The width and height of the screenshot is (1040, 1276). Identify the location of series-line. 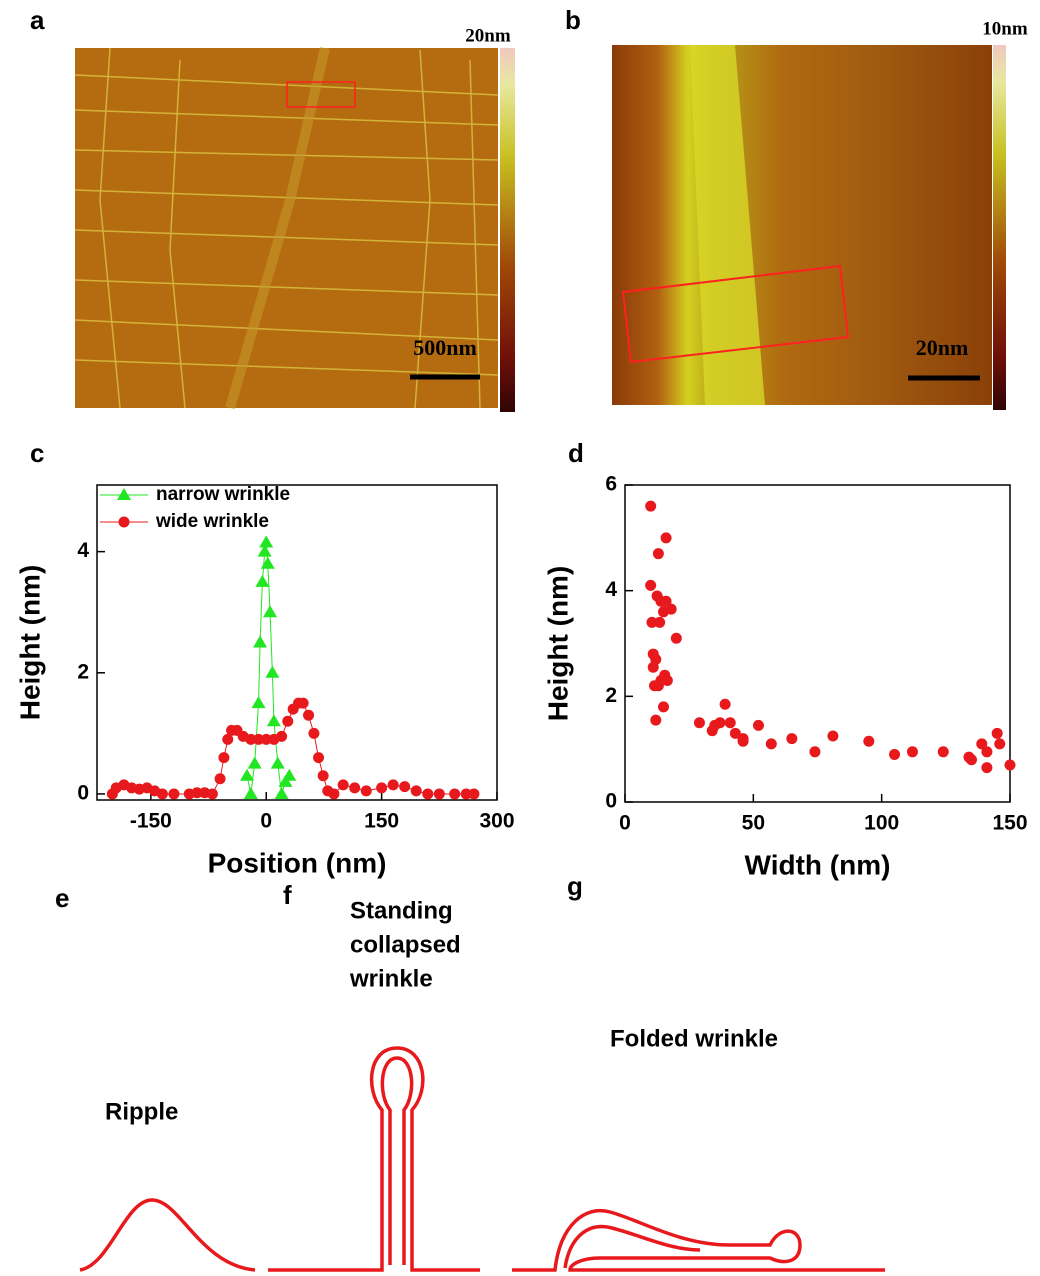
(268, 668).